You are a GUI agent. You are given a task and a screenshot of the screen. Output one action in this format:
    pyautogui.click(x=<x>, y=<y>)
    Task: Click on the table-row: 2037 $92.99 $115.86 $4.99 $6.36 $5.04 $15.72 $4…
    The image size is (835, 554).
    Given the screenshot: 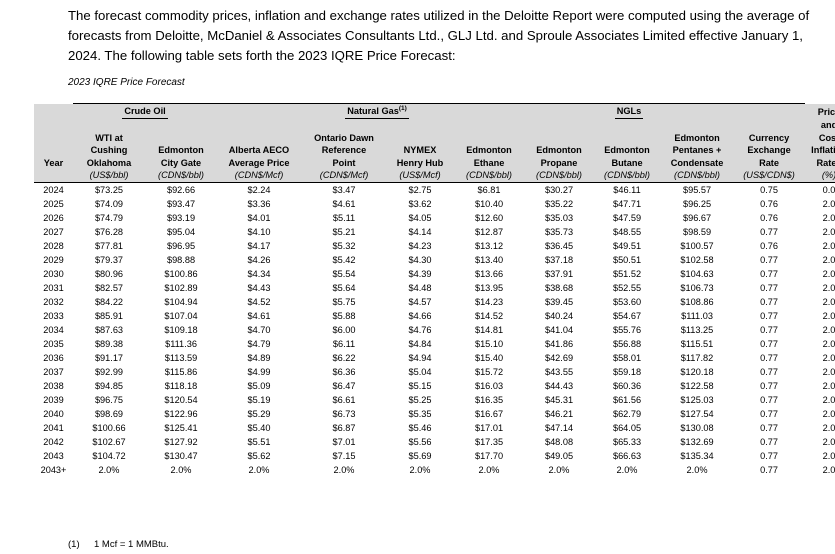 What is the action you would take?
    pyautogui.click(x=434, y=372)
    